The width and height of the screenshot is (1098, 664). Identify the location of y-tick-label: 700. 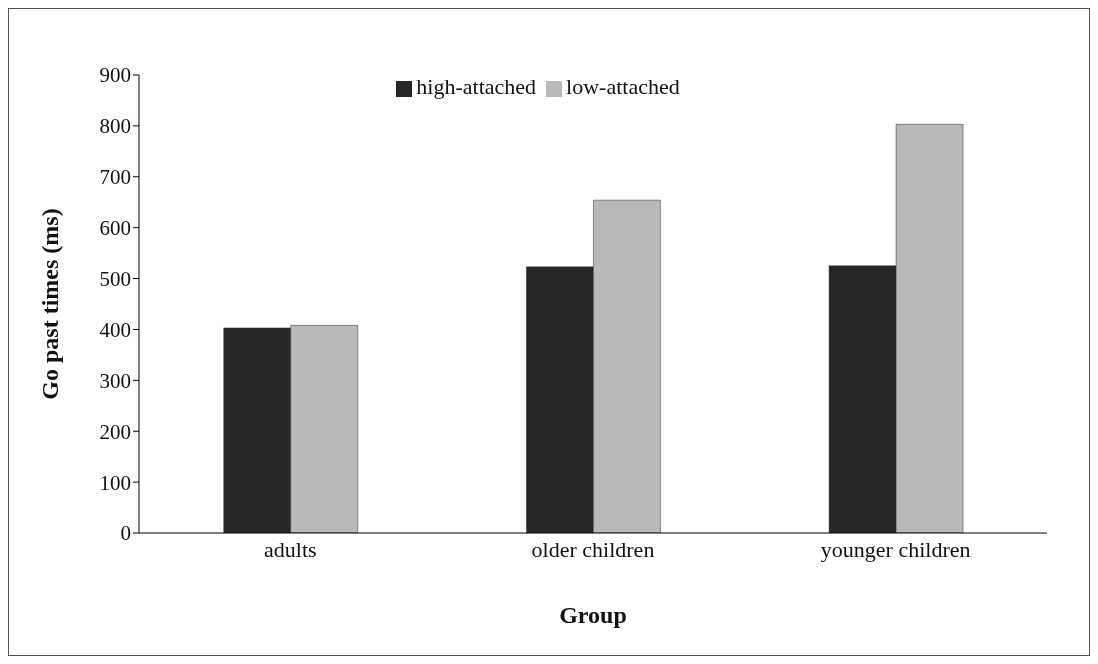
(115, 177).